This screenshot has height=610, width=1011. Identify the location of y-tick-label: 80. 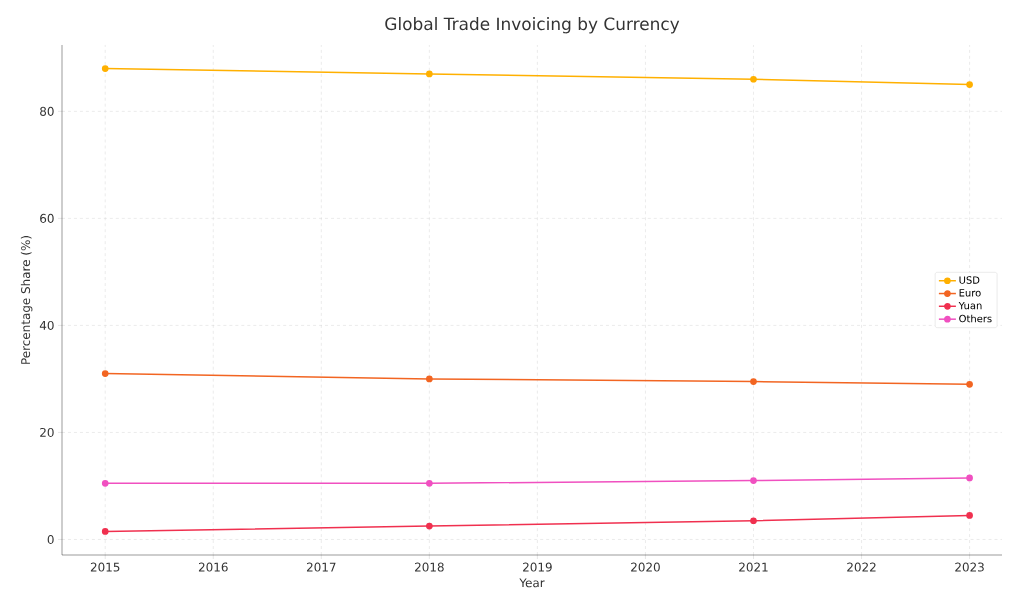
(47, 111).